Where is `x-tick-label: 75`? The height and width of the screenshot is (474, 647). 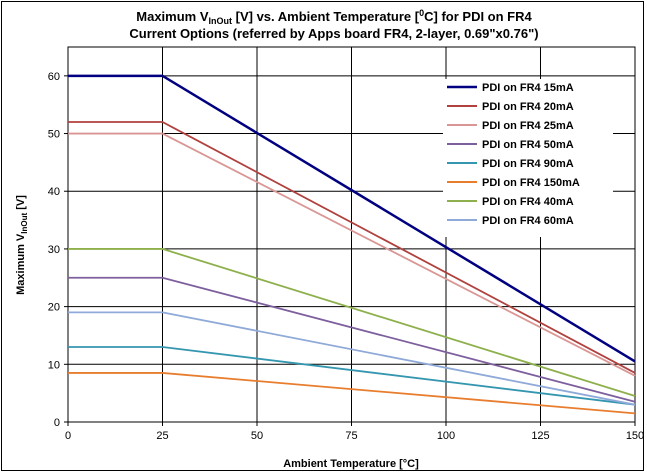
x-tick-label: 75 is located at coordinates (351, 436).